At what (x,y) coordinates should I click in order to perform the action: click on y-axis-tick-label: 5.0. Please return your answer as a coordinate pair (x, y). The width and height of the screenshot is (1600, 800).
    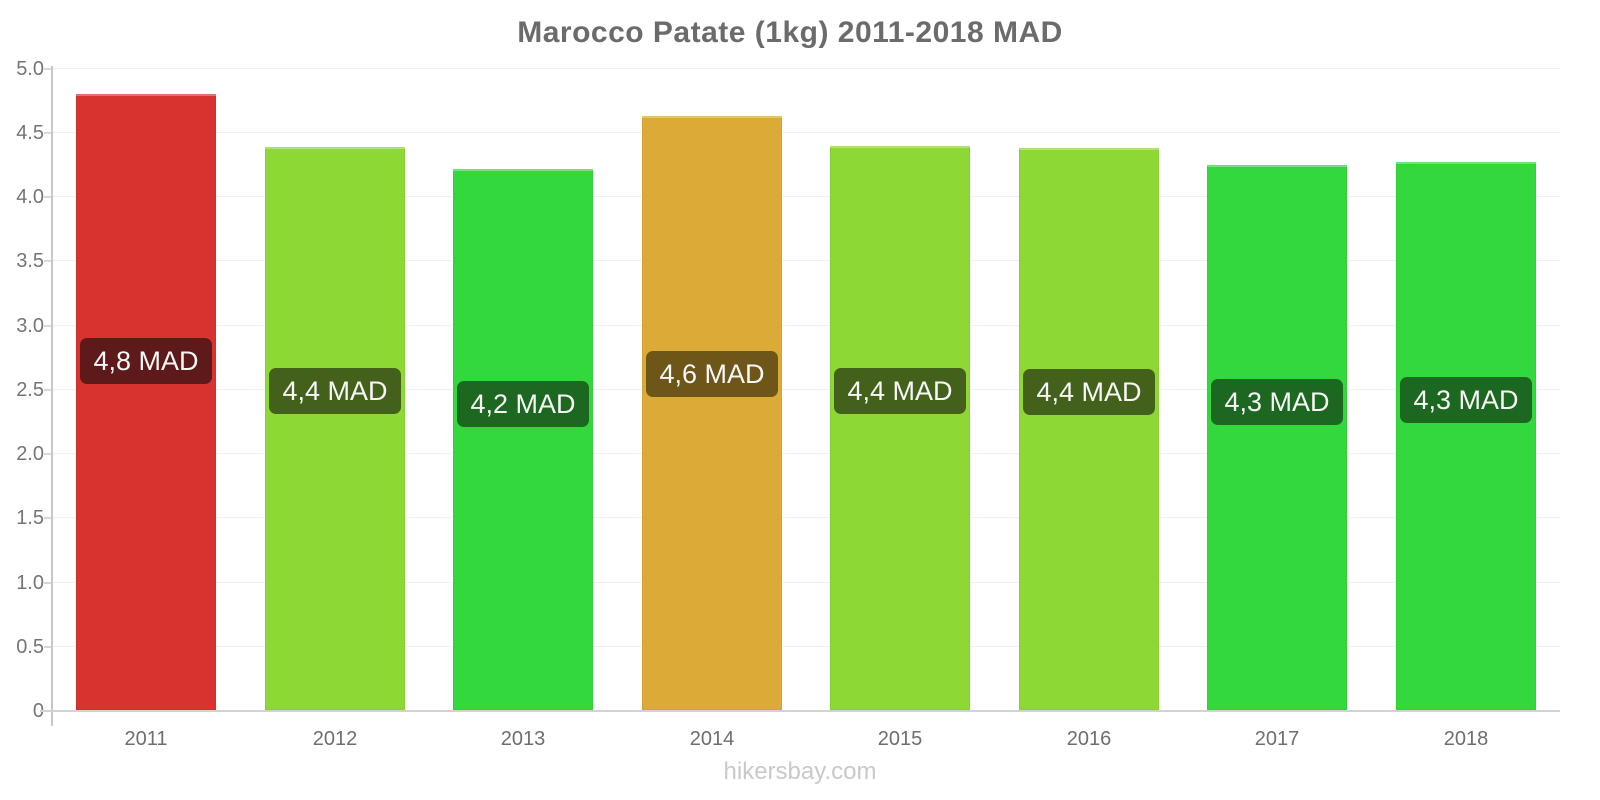
    Looking at the image, I should click on (30, 68).